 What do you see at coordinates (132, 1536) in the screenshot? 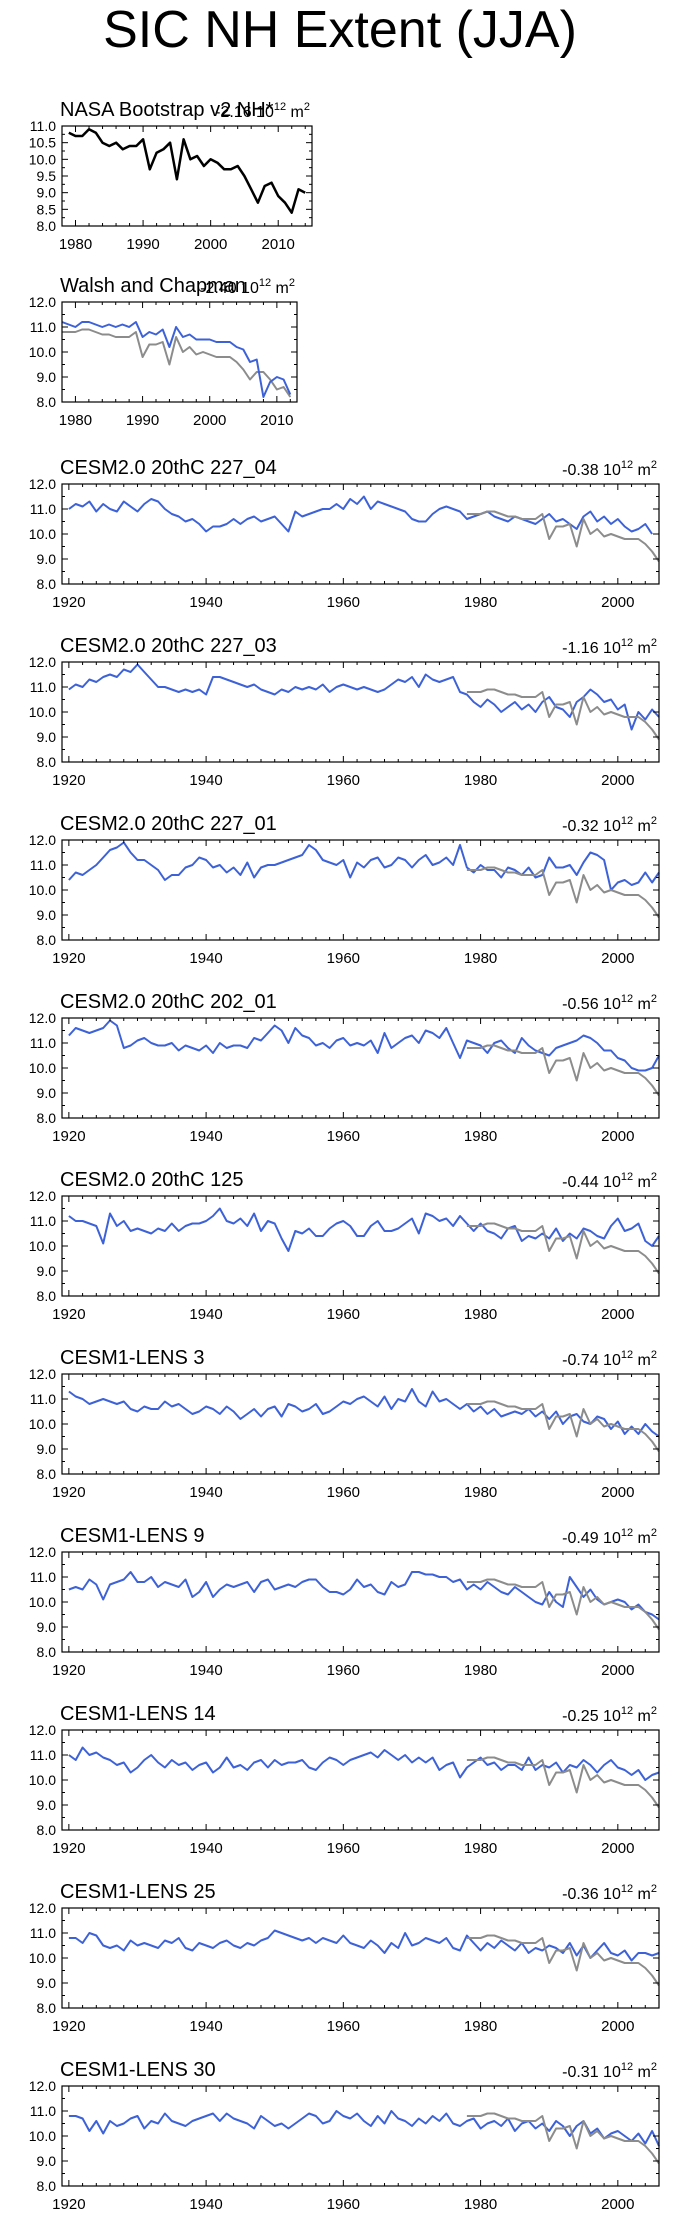
I see `chart-title: CESM1-LENS 9` at bounding box center [132, 1536].